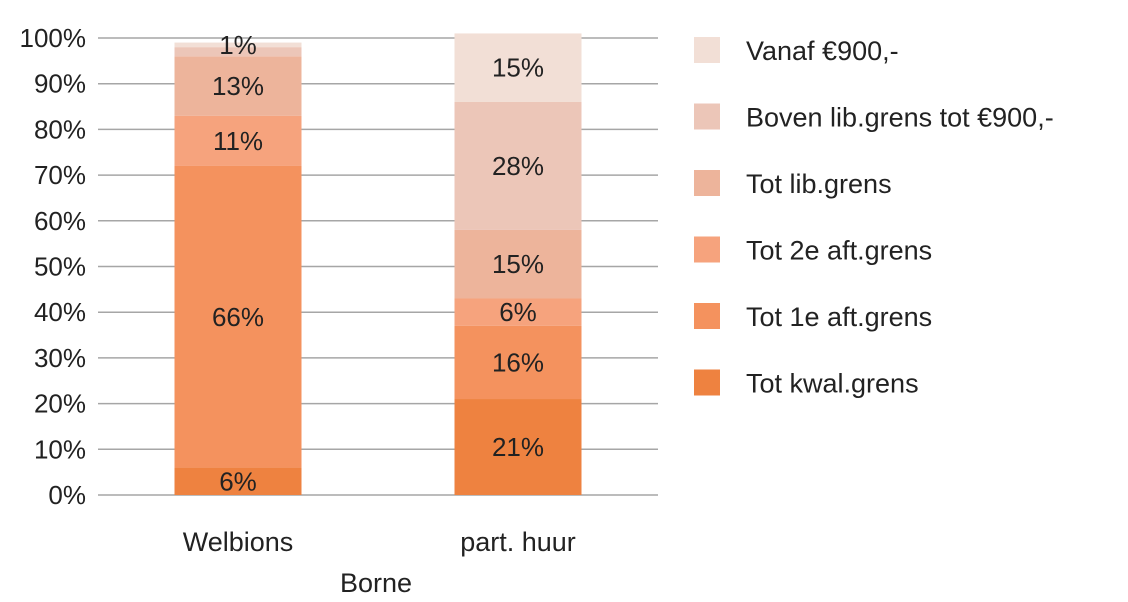 The width and height of the screenshot is (1128, 602). I want to click on data-label: 66%, so click(238, 317).